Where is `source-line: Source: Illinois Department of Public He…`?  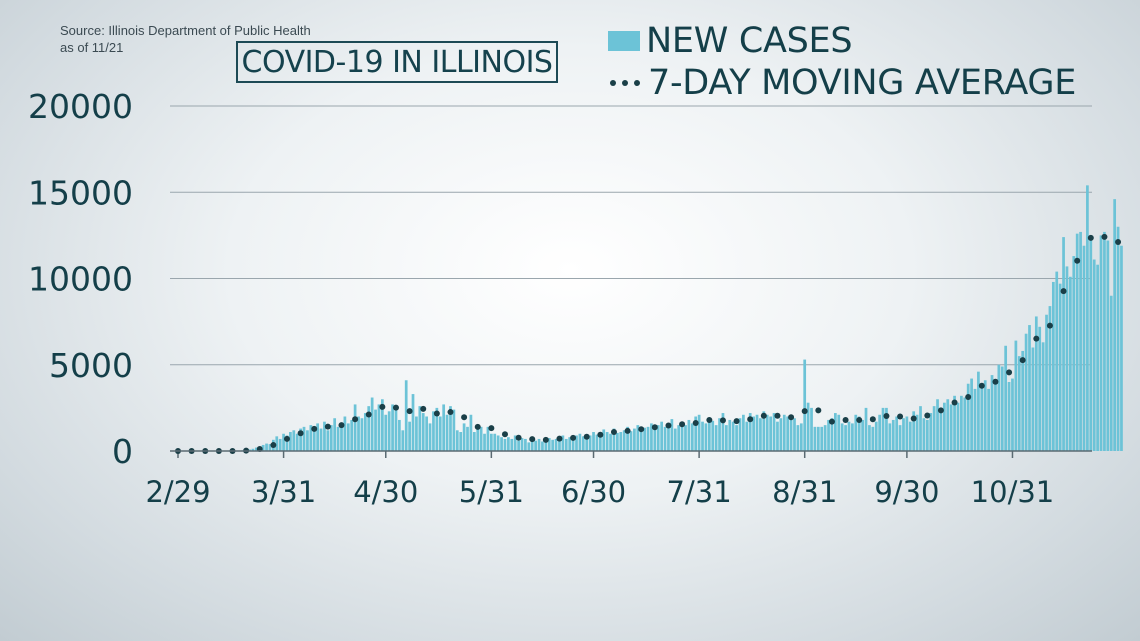 source-line: Source: Illinois Department of Public He… is located at coordinates (185, 30).